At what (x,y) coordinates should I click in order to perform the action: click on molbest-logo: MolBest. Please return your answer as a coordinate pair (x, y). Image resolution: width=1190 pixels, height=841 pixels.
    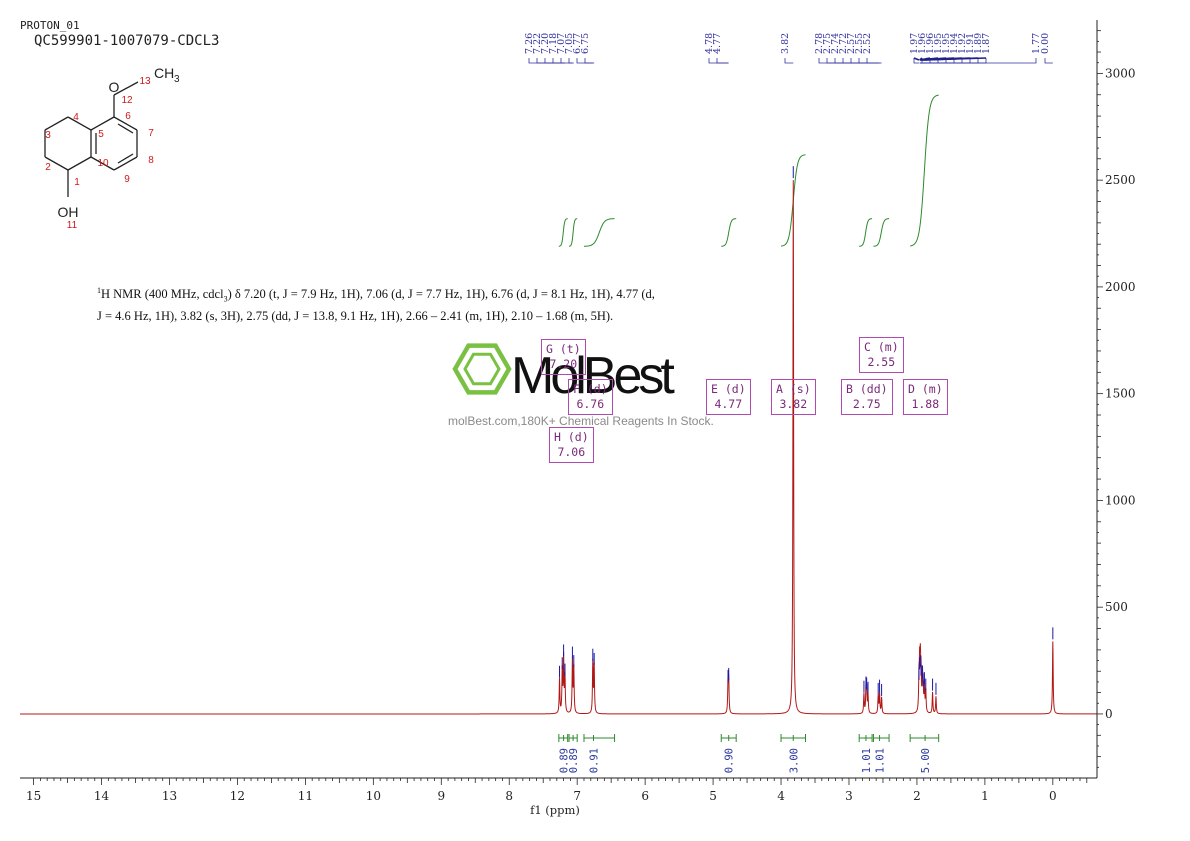
    Looking at the image, I should click on (565, 374).